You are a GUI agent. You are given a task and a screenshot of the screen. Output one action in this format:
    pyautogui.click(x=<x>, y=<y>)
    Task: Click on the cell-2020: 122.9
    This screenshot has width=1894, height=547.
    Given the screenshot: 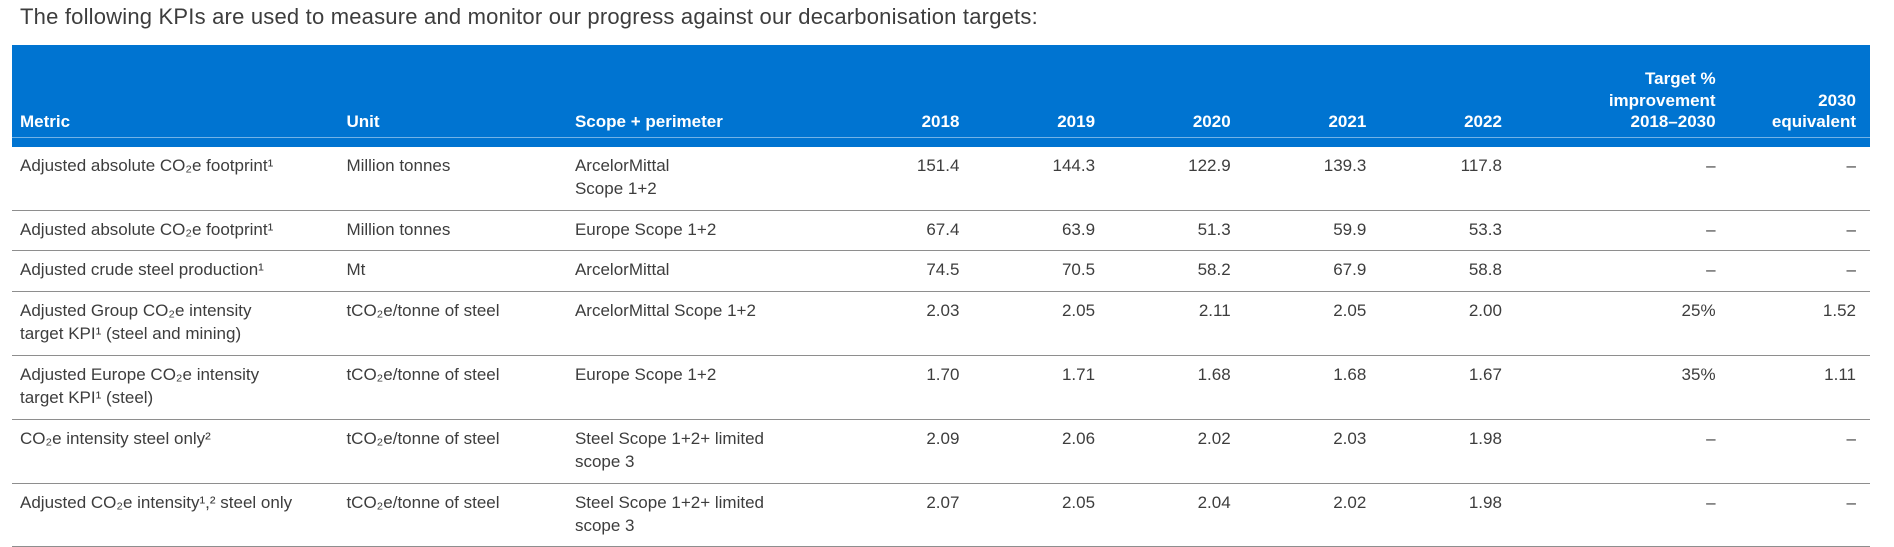 What is the action you would take?
    pyautogui.click(x=1209, y=165)
    